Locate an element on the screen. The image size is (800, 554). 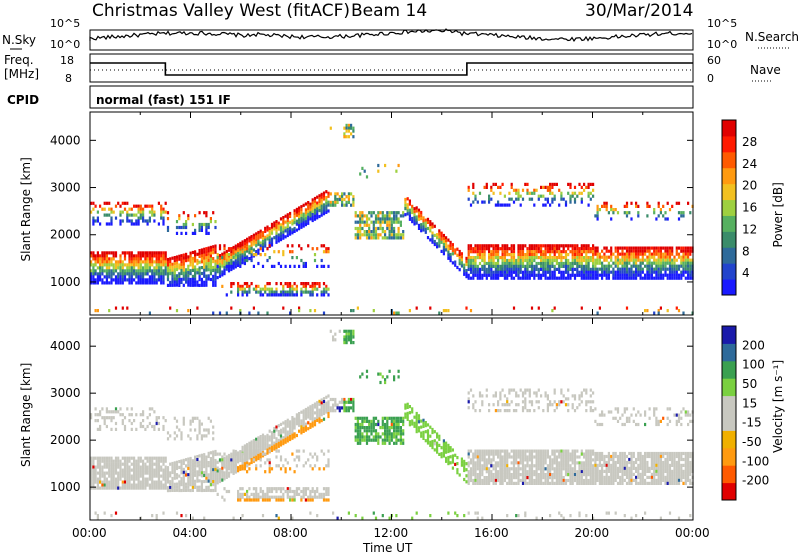
freq-left-tick-bottom: 8 is located at coordinates (68, 78).